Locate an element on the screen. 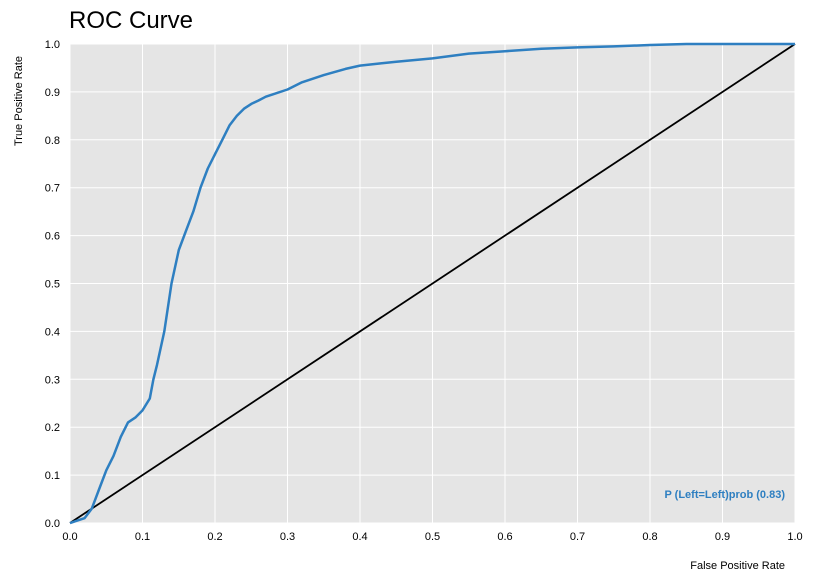 Image resolution: width=813 pixels, height=578 pixels. y-axis-label: True Positive Rate is located at coordinates (19, 101).